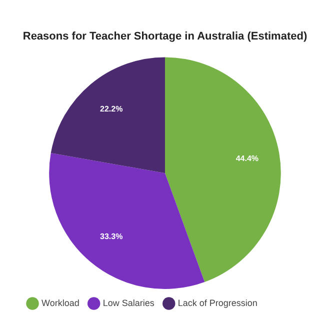  What do you see at coordinates (61, 303) in the screenshot?
I see `legend-label: Workload` at bounding box center [61, 303].